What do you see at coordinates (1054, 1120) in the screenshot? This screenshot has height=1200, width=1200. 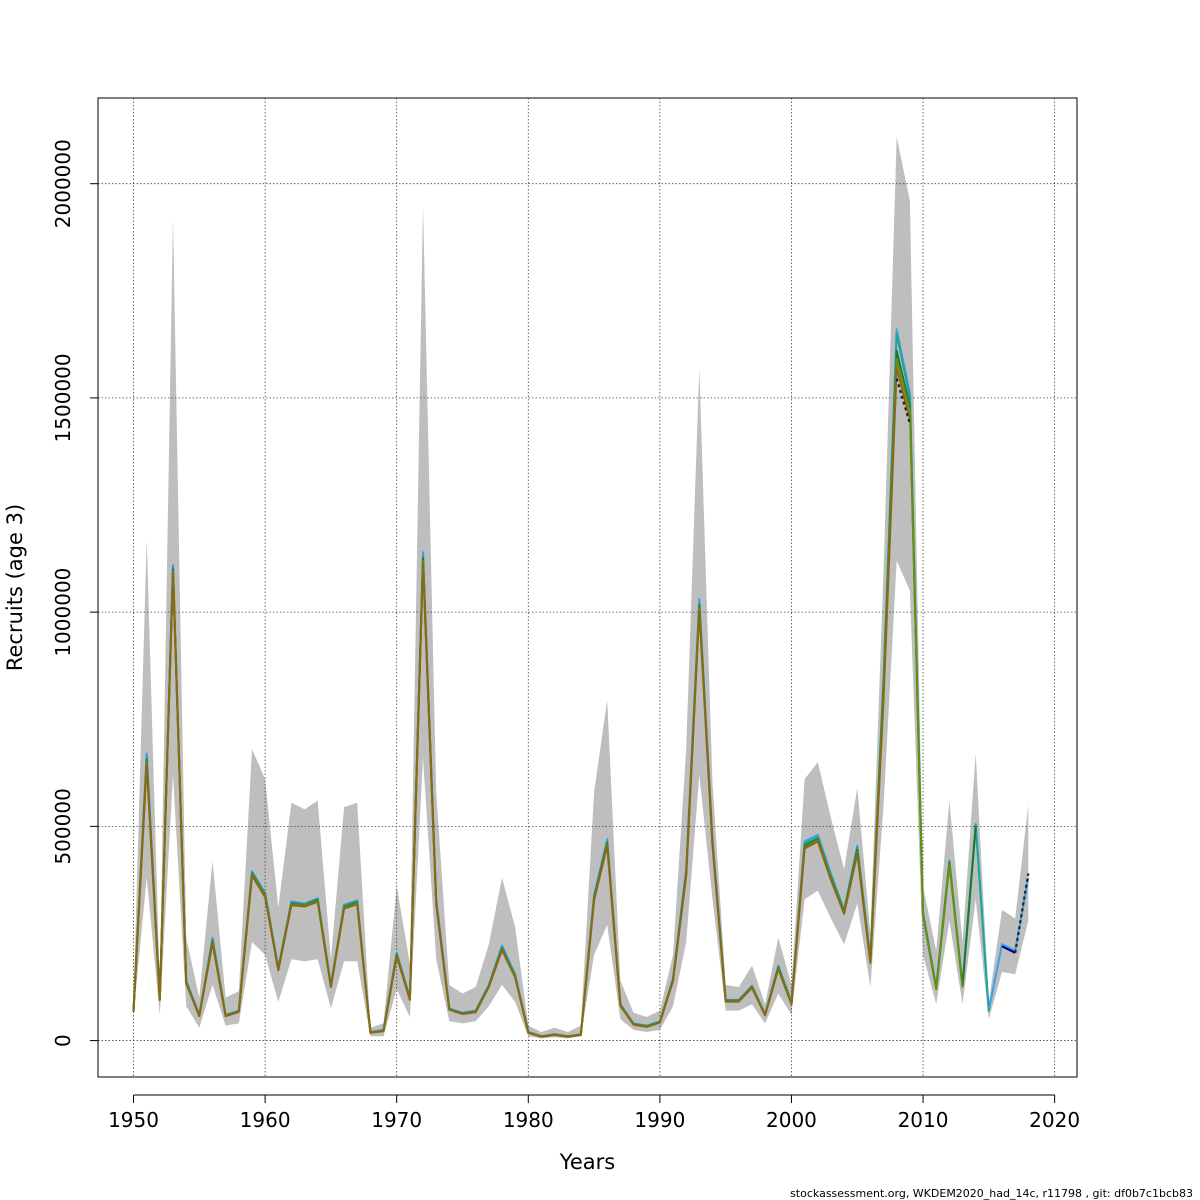 I see `x-tick-label: 2020` at bounding box center [1054, 1120].